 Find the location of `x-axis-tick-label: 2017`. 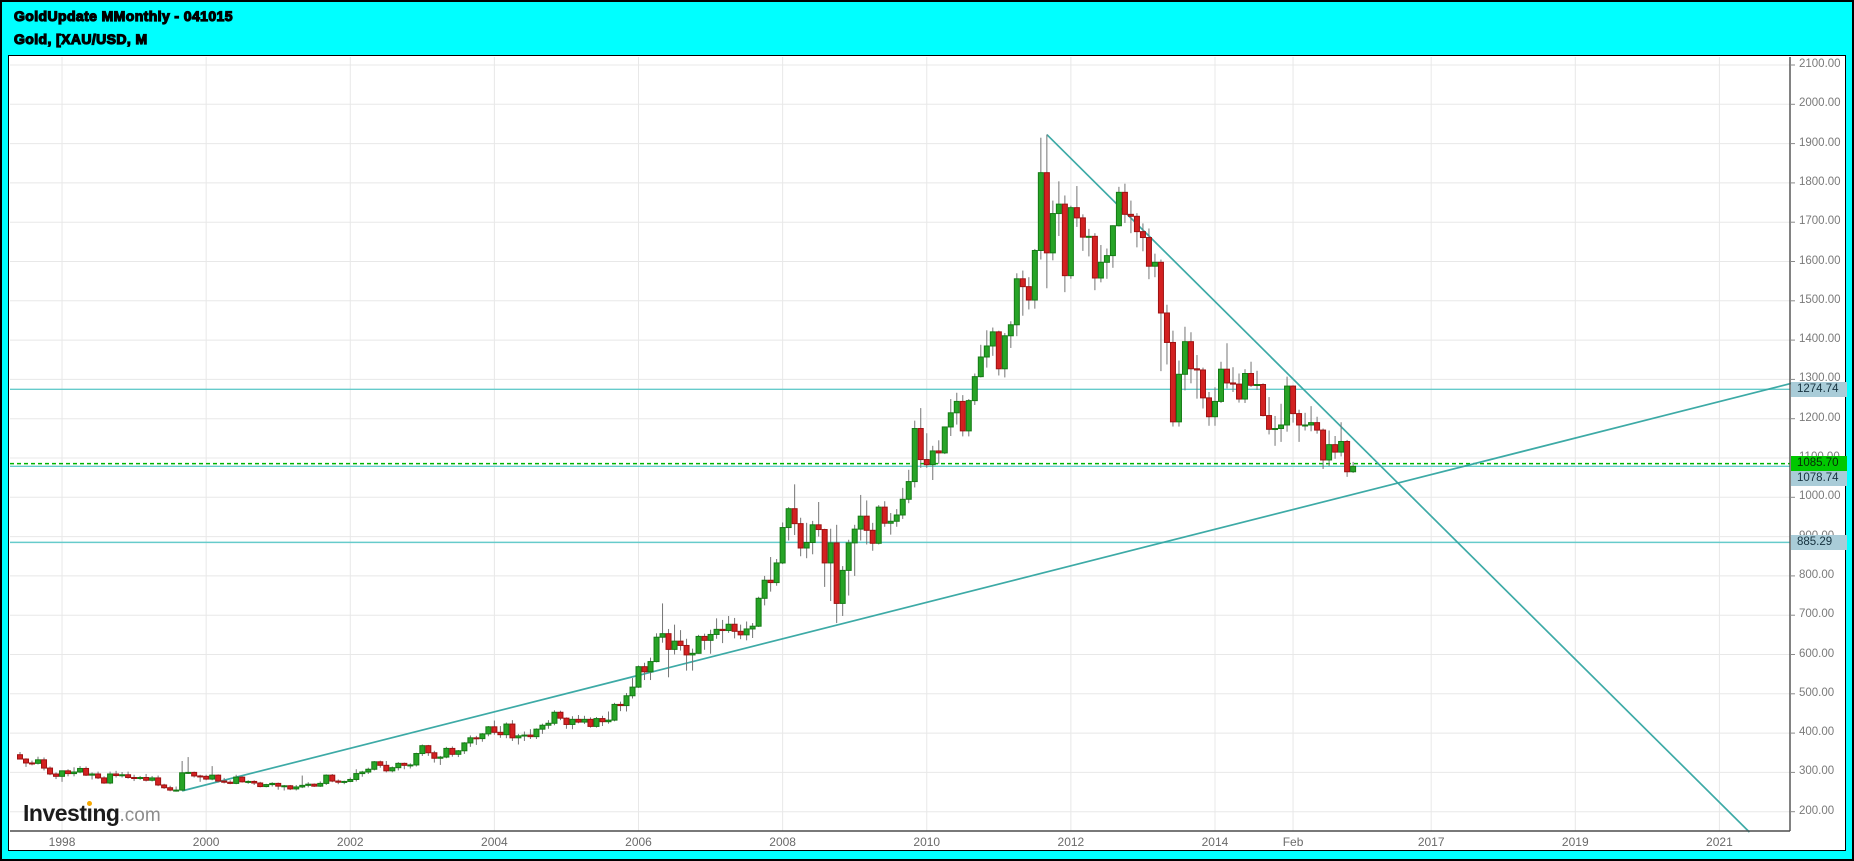

x-axis-tick-label: 2017 is located at coordinates (1431, 842).